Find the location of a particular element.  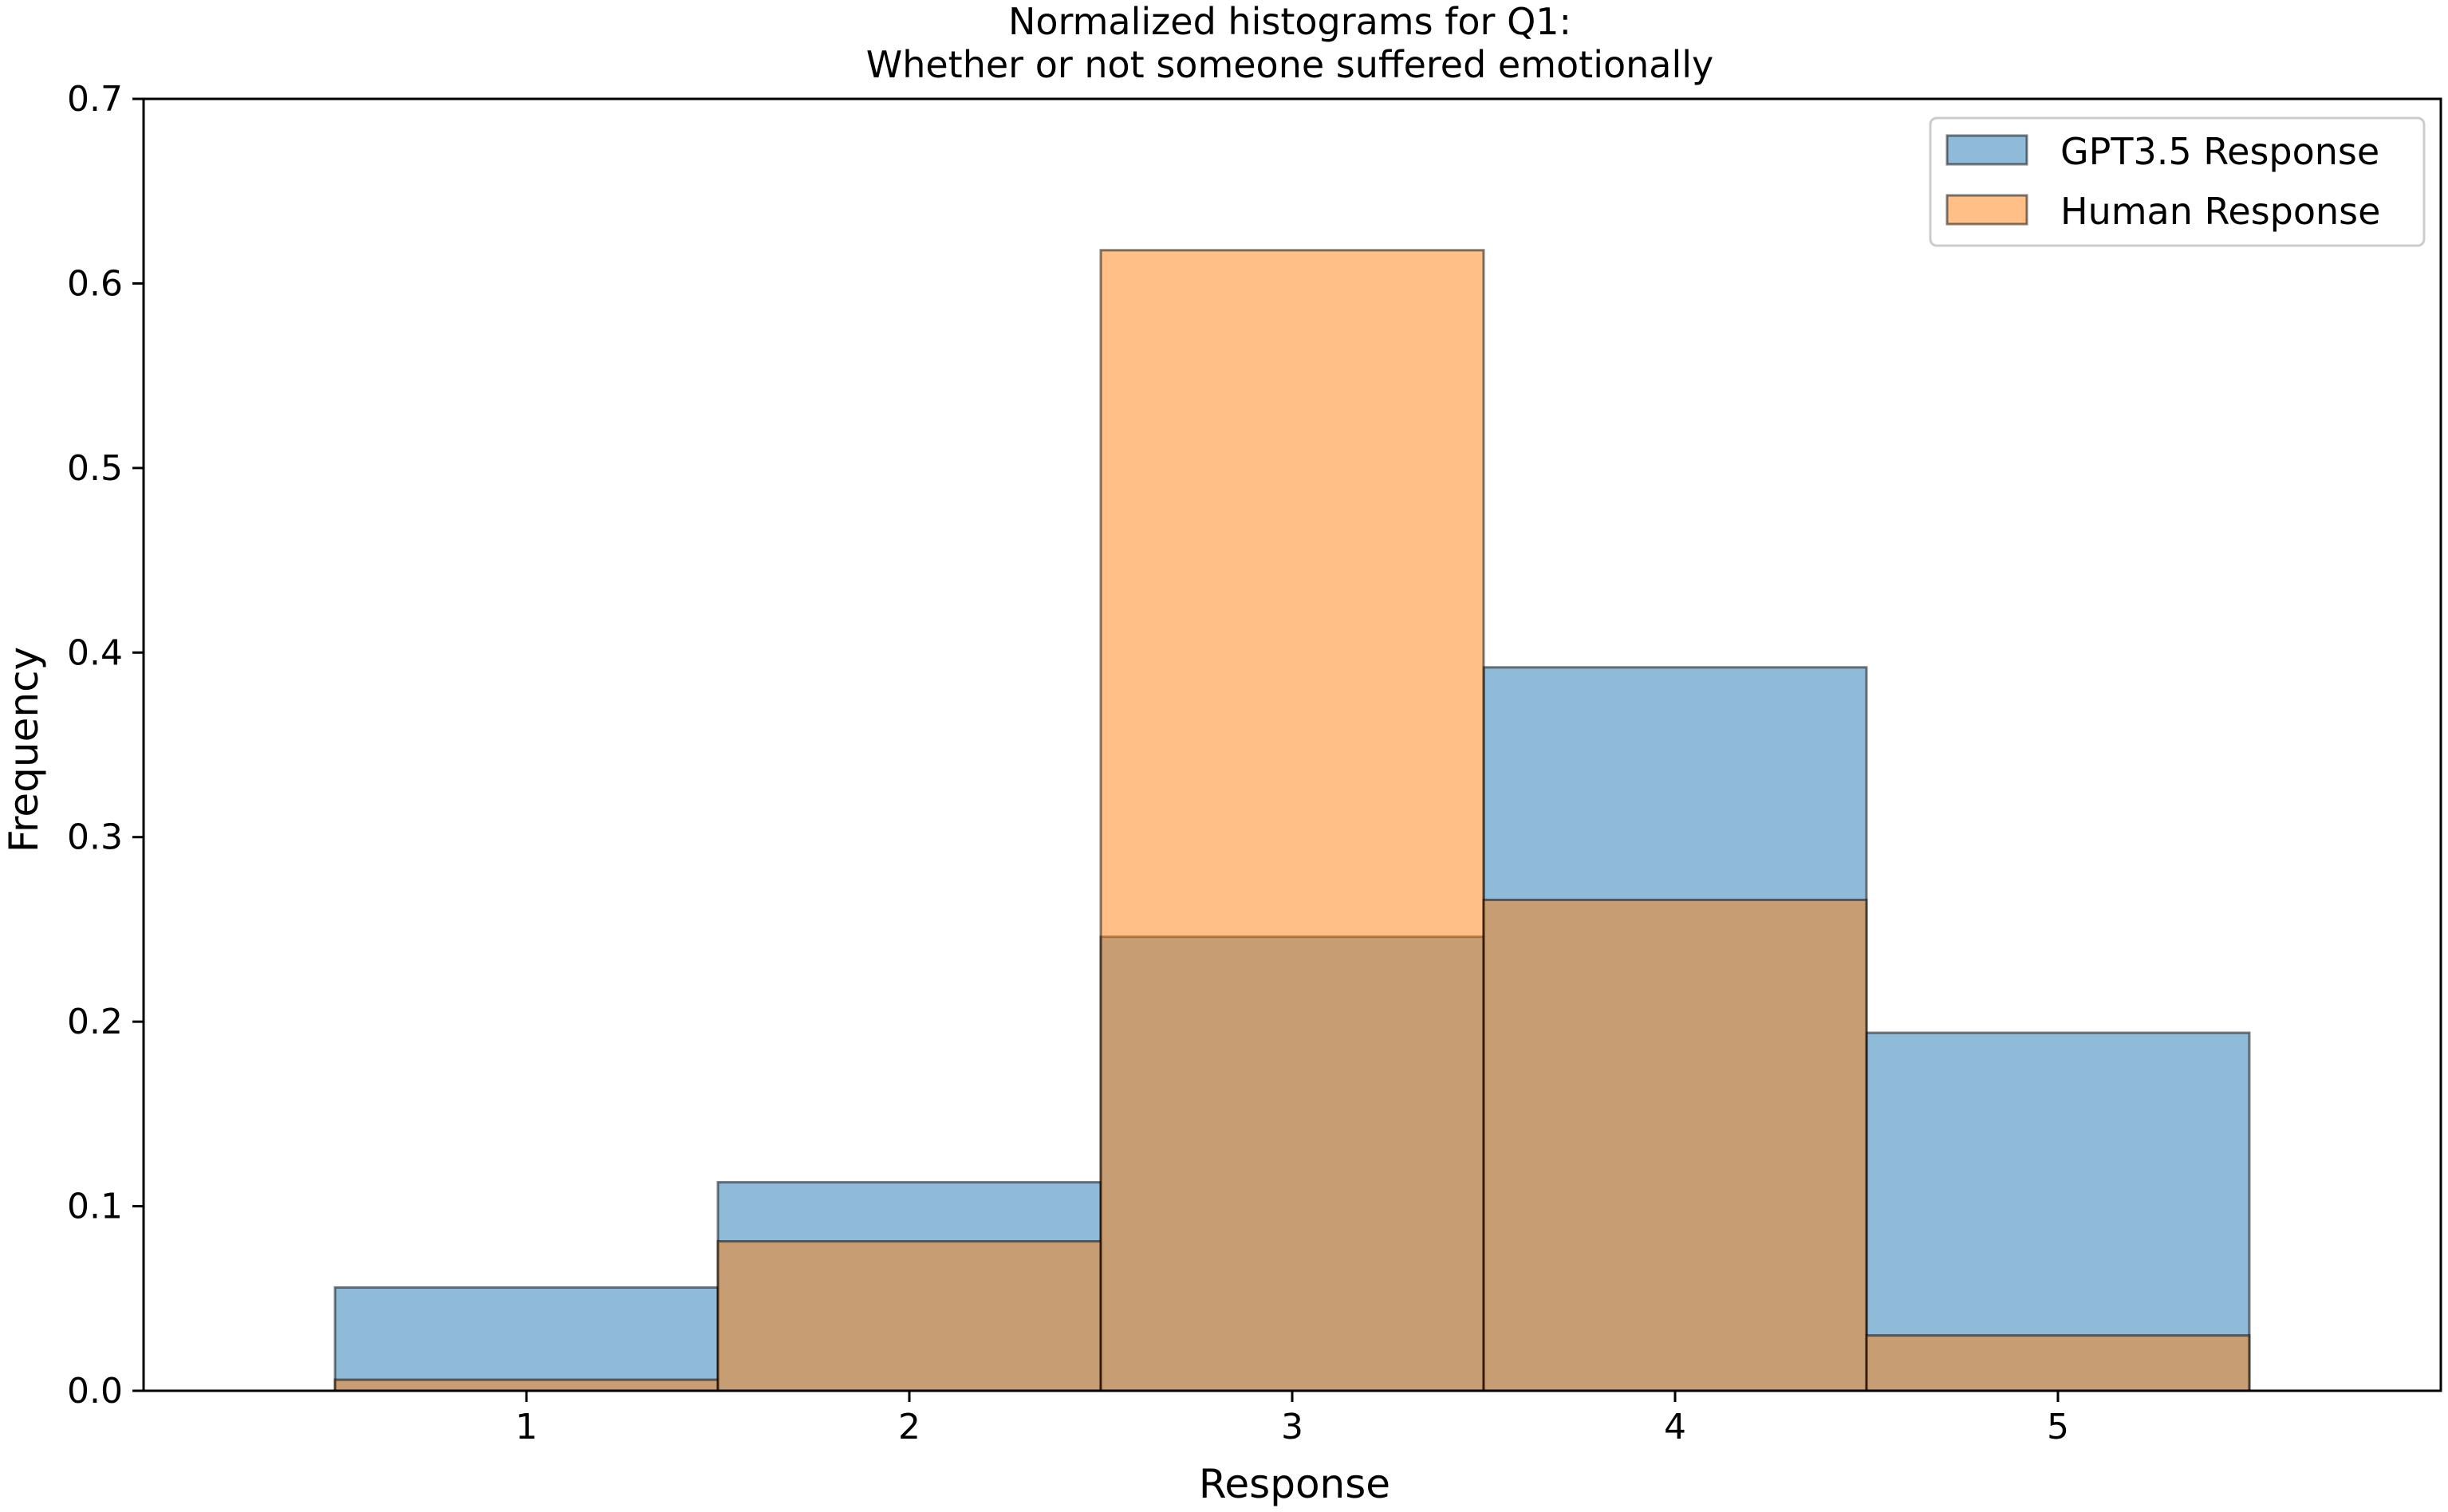

y-tick-label: 0.7 is located at coordinates (95, 99).